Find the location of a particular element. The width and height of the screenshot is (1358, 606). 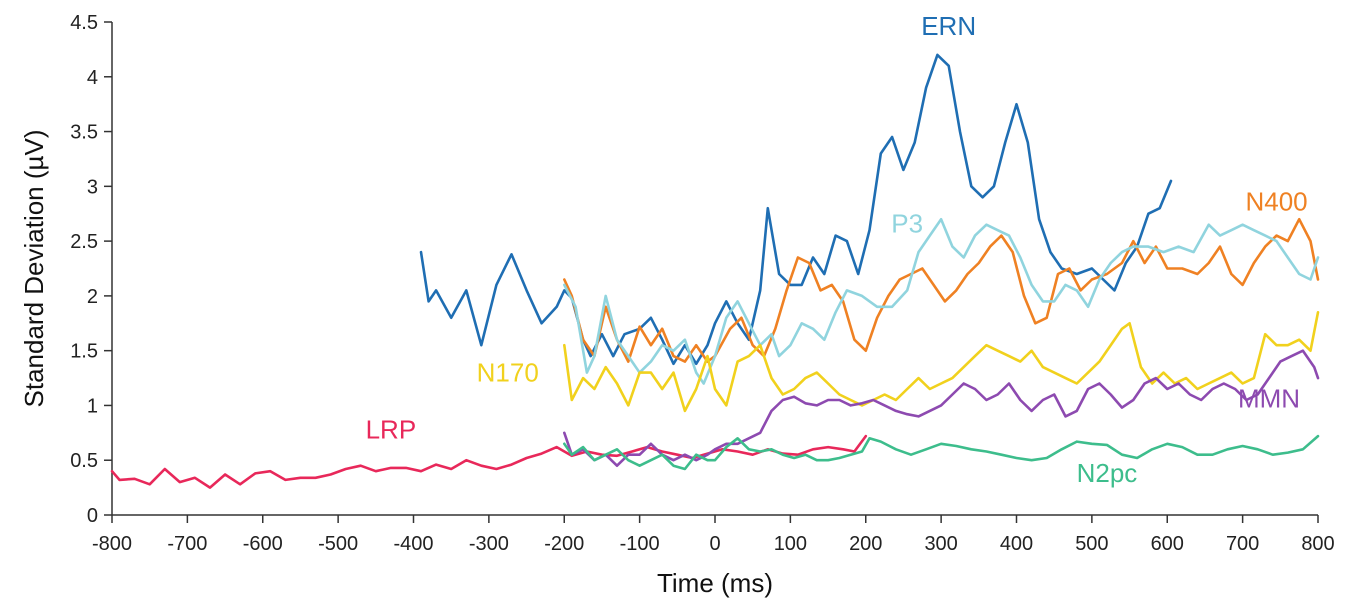

series-label-n2pc: N2pc is located at coordinates (1107, 473).